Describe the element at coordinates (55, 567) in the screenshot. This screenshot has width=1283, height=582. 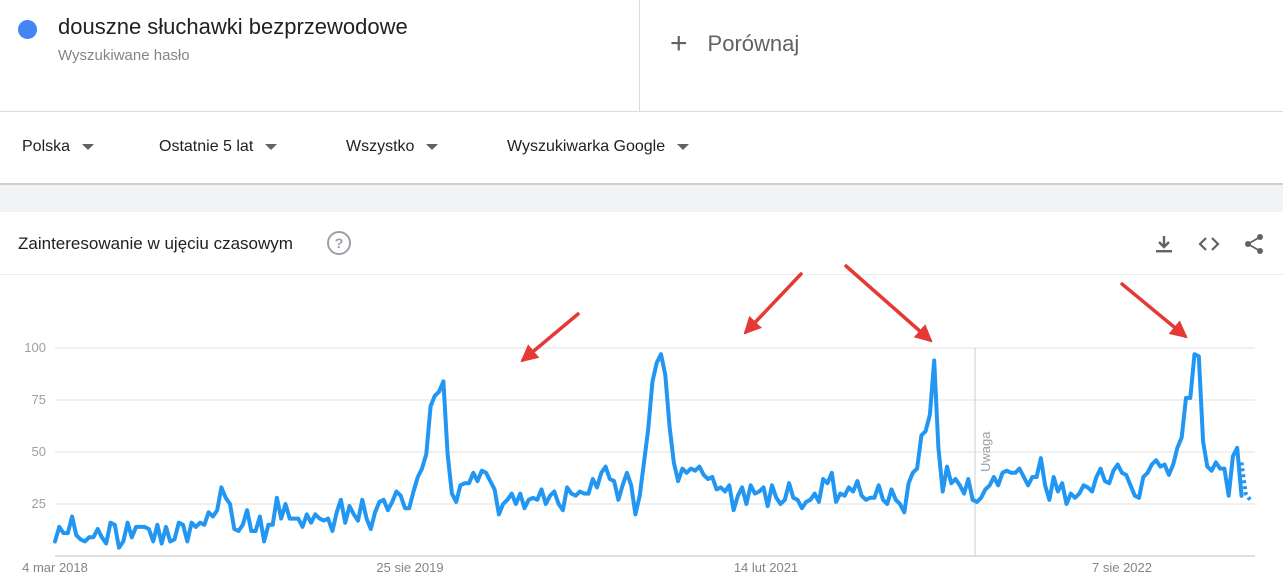
I see `x-tick-label: 4 mar 2018` at that location.